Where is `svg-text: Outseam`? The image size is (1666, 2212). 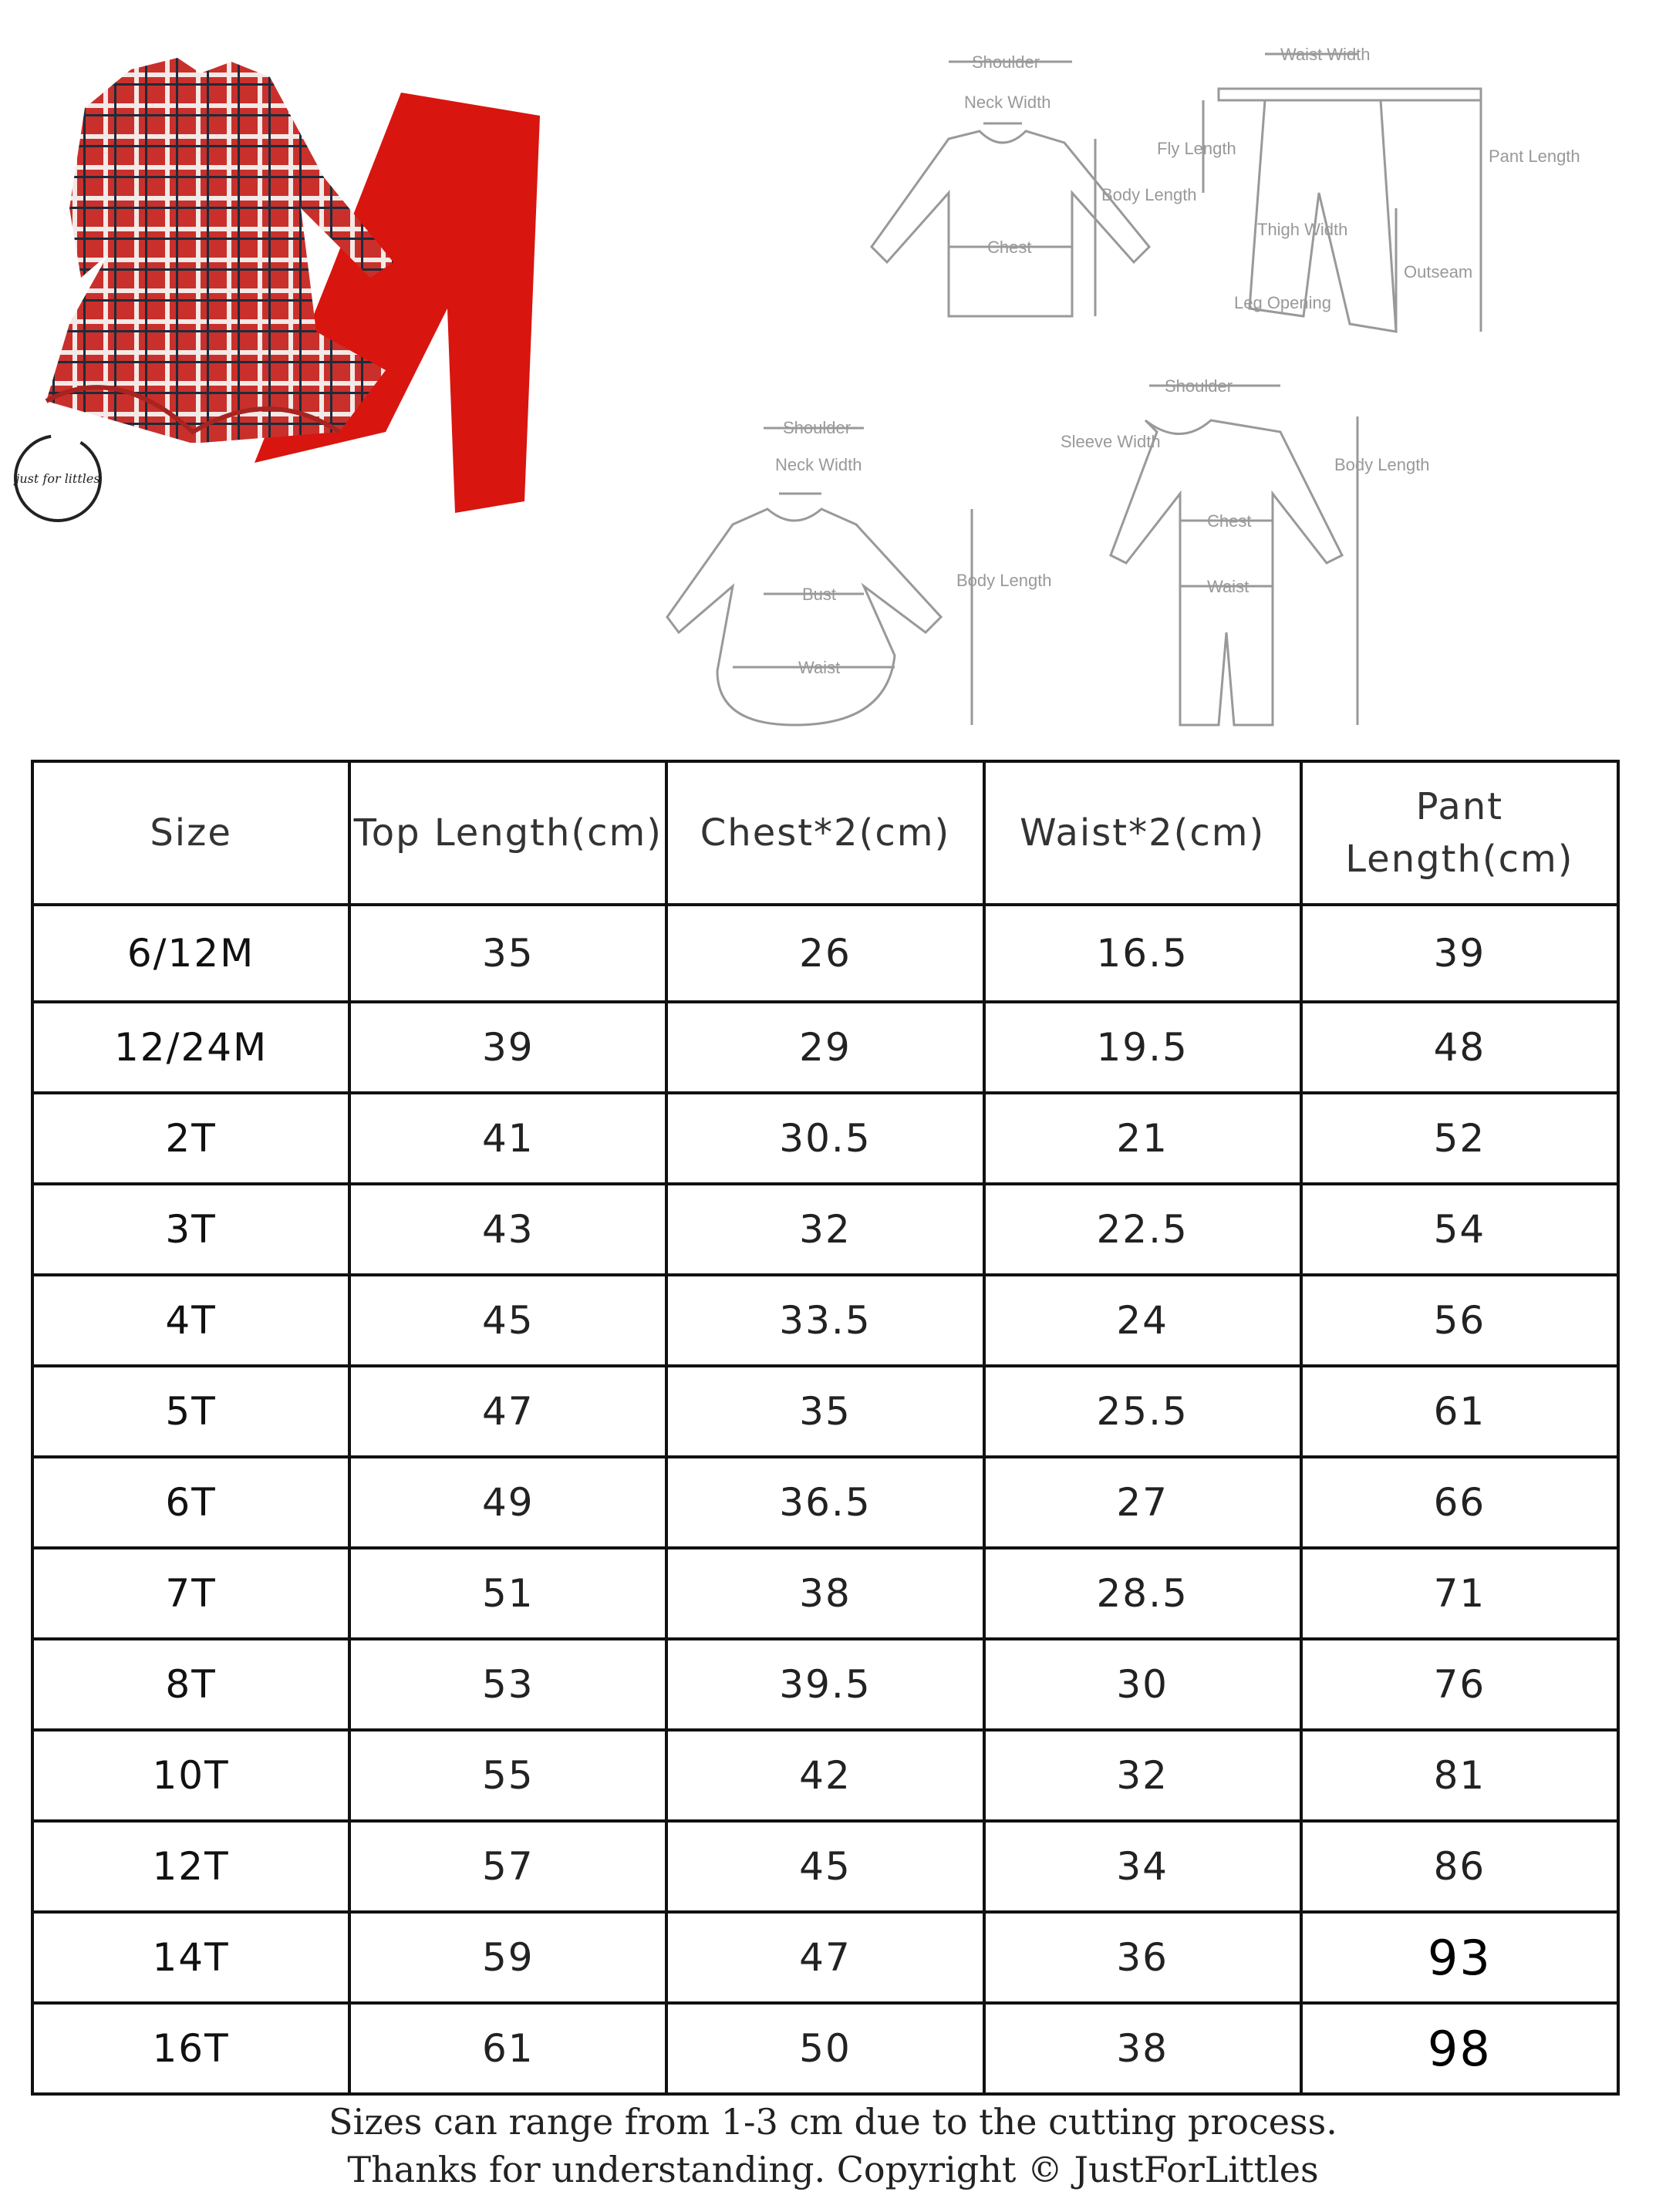
svg-text: Outseam is located at coordinates (1438, 272).